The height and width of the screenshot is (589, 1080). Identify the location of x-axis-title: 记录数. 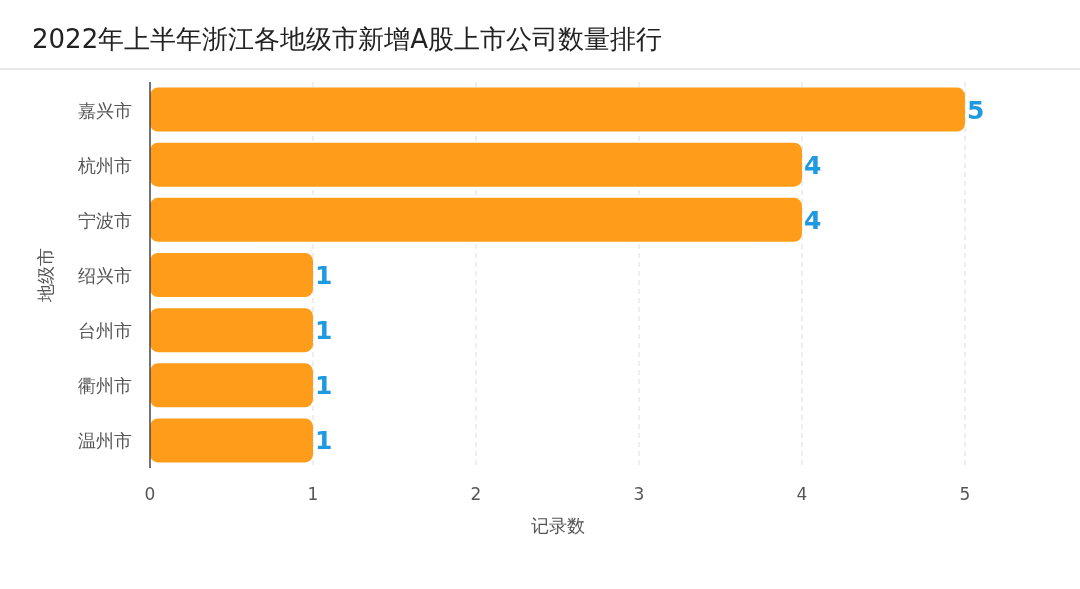
(557, 525).